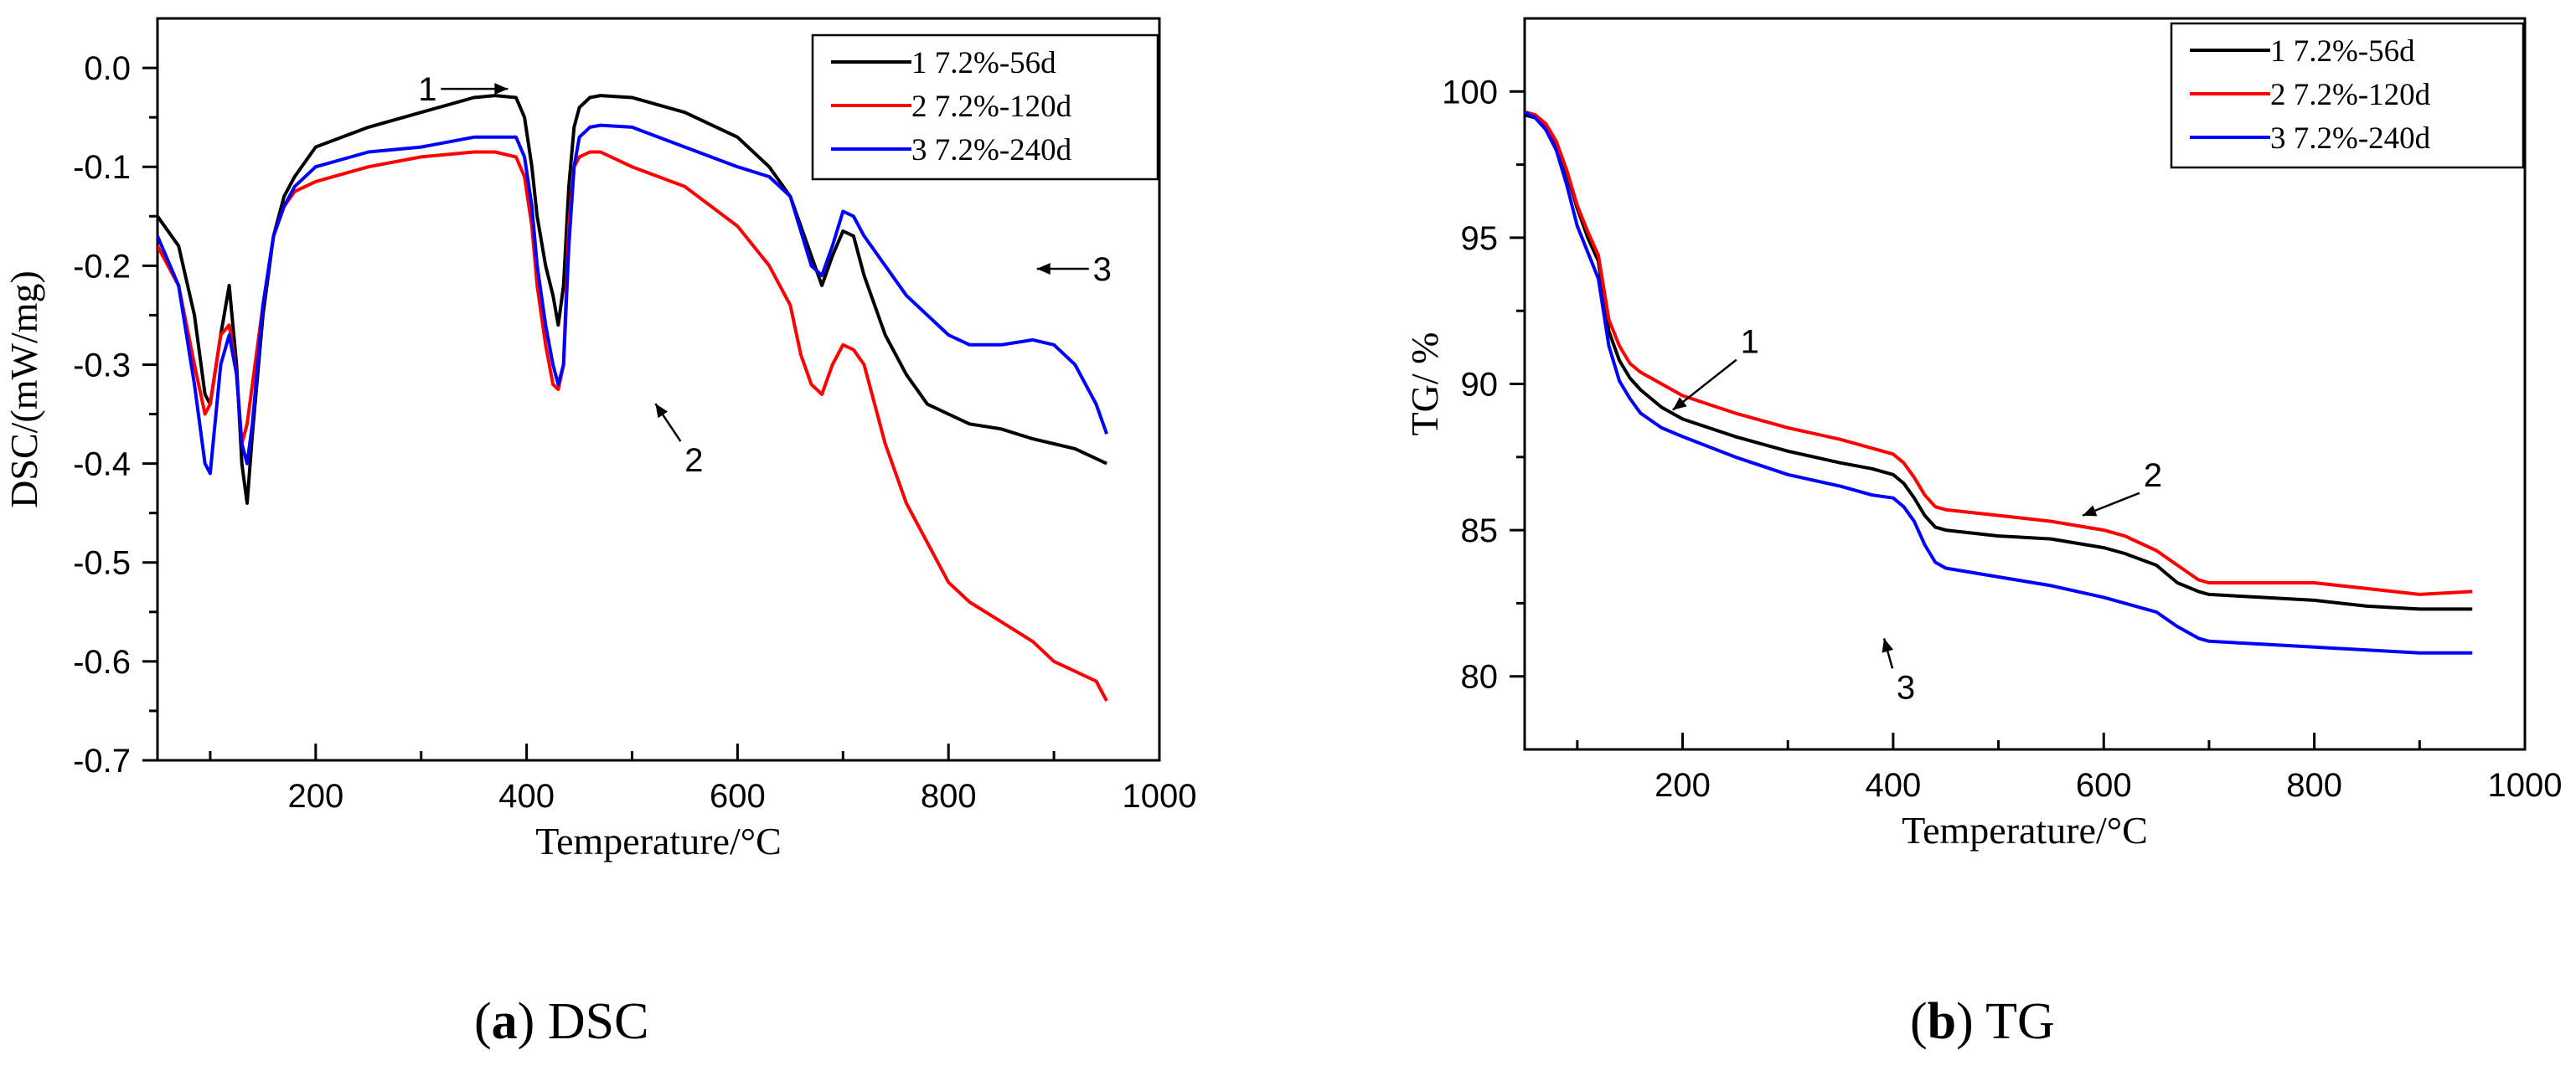  What do you see at coordinates (102, 662) in the screenshot?
I see `y-tick-label: -0.6` at bounding box center [102, 662].